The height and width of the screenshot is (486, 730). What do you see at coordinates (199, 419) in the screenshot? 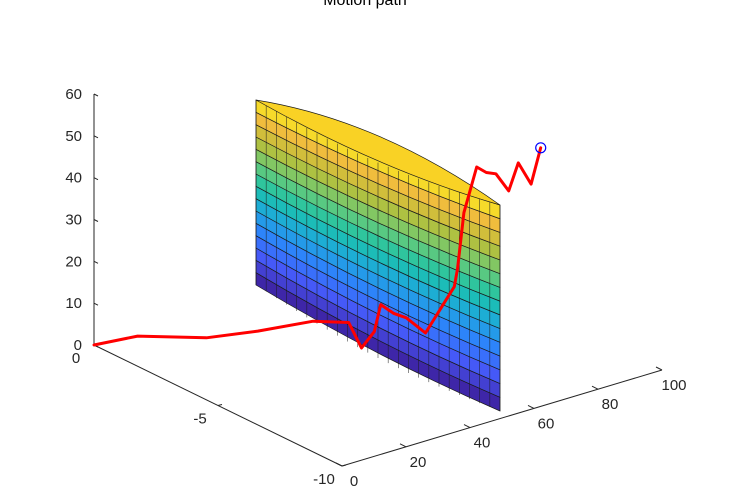
I see `y-tick-label: -5` at bounding box center [199, 419].